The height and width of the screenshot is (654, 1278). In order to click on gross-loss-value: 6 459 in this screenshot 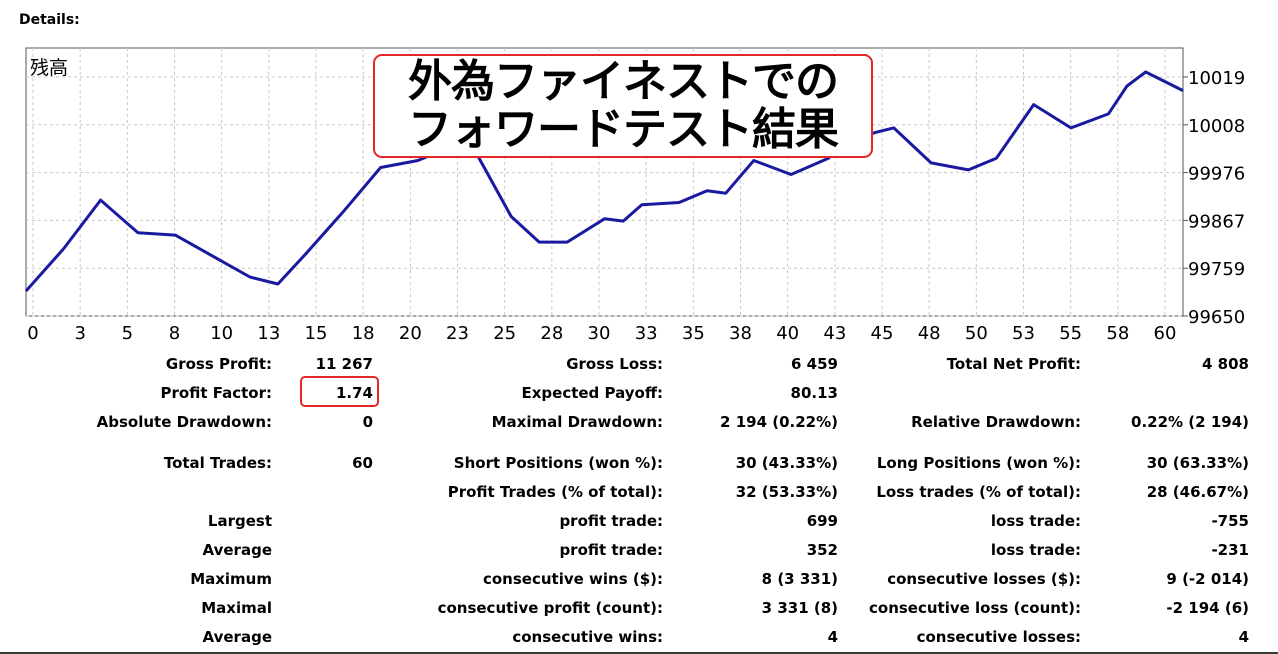, I will do `click(814, 364)`.